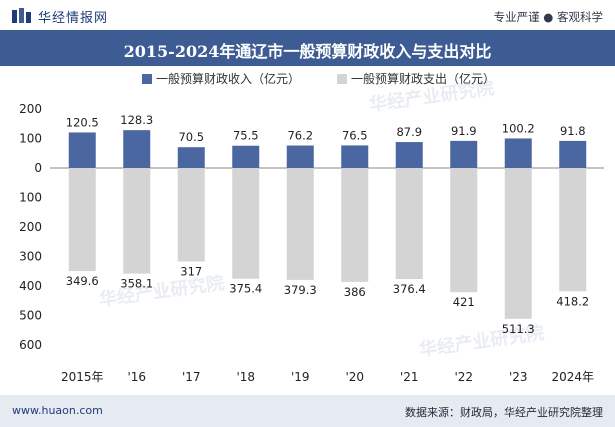 Image resolution: width=615 pixels, height=427 pixels. What do you see at coordinates (354, 377) in the screenshot?
I see `x-tick-label: '20` at bounding box center [354, 377].